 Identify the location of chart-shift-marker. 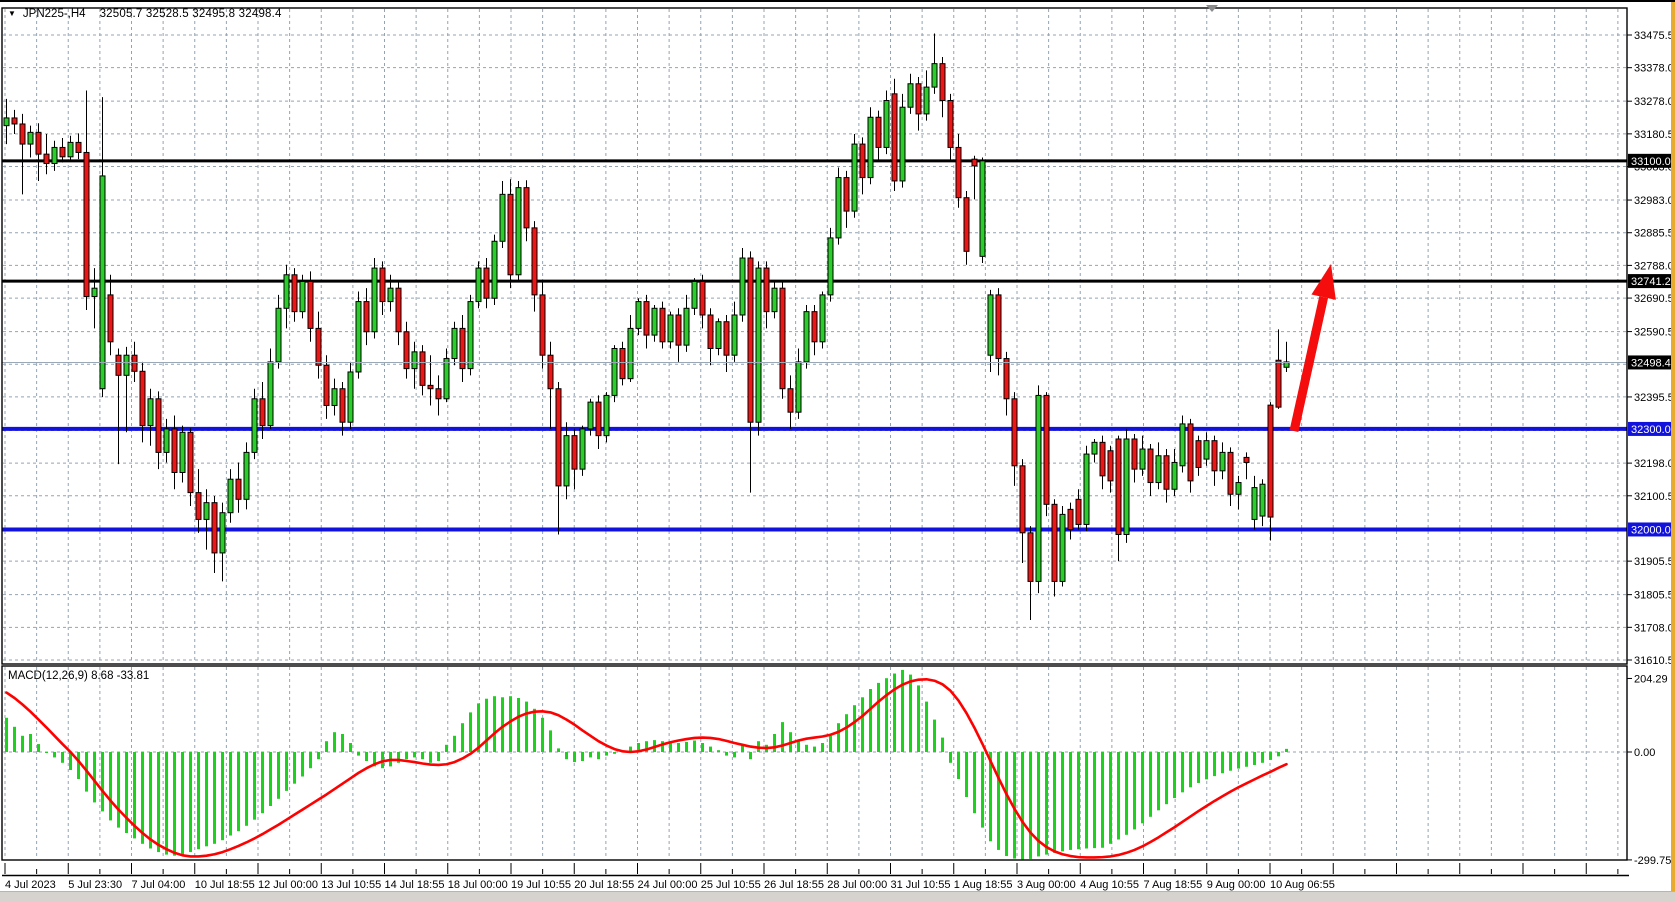
(1212, 8).